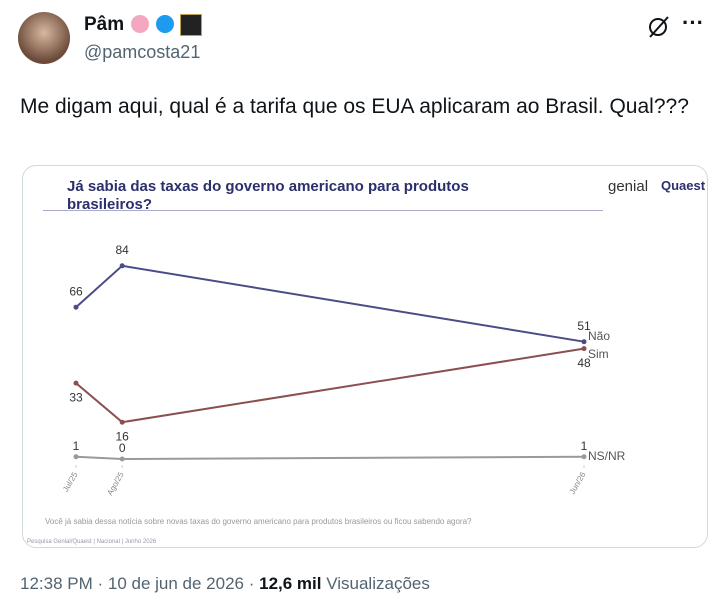 The image size is (724, 604). I want to click on more-button: ···, so click(693, 22).